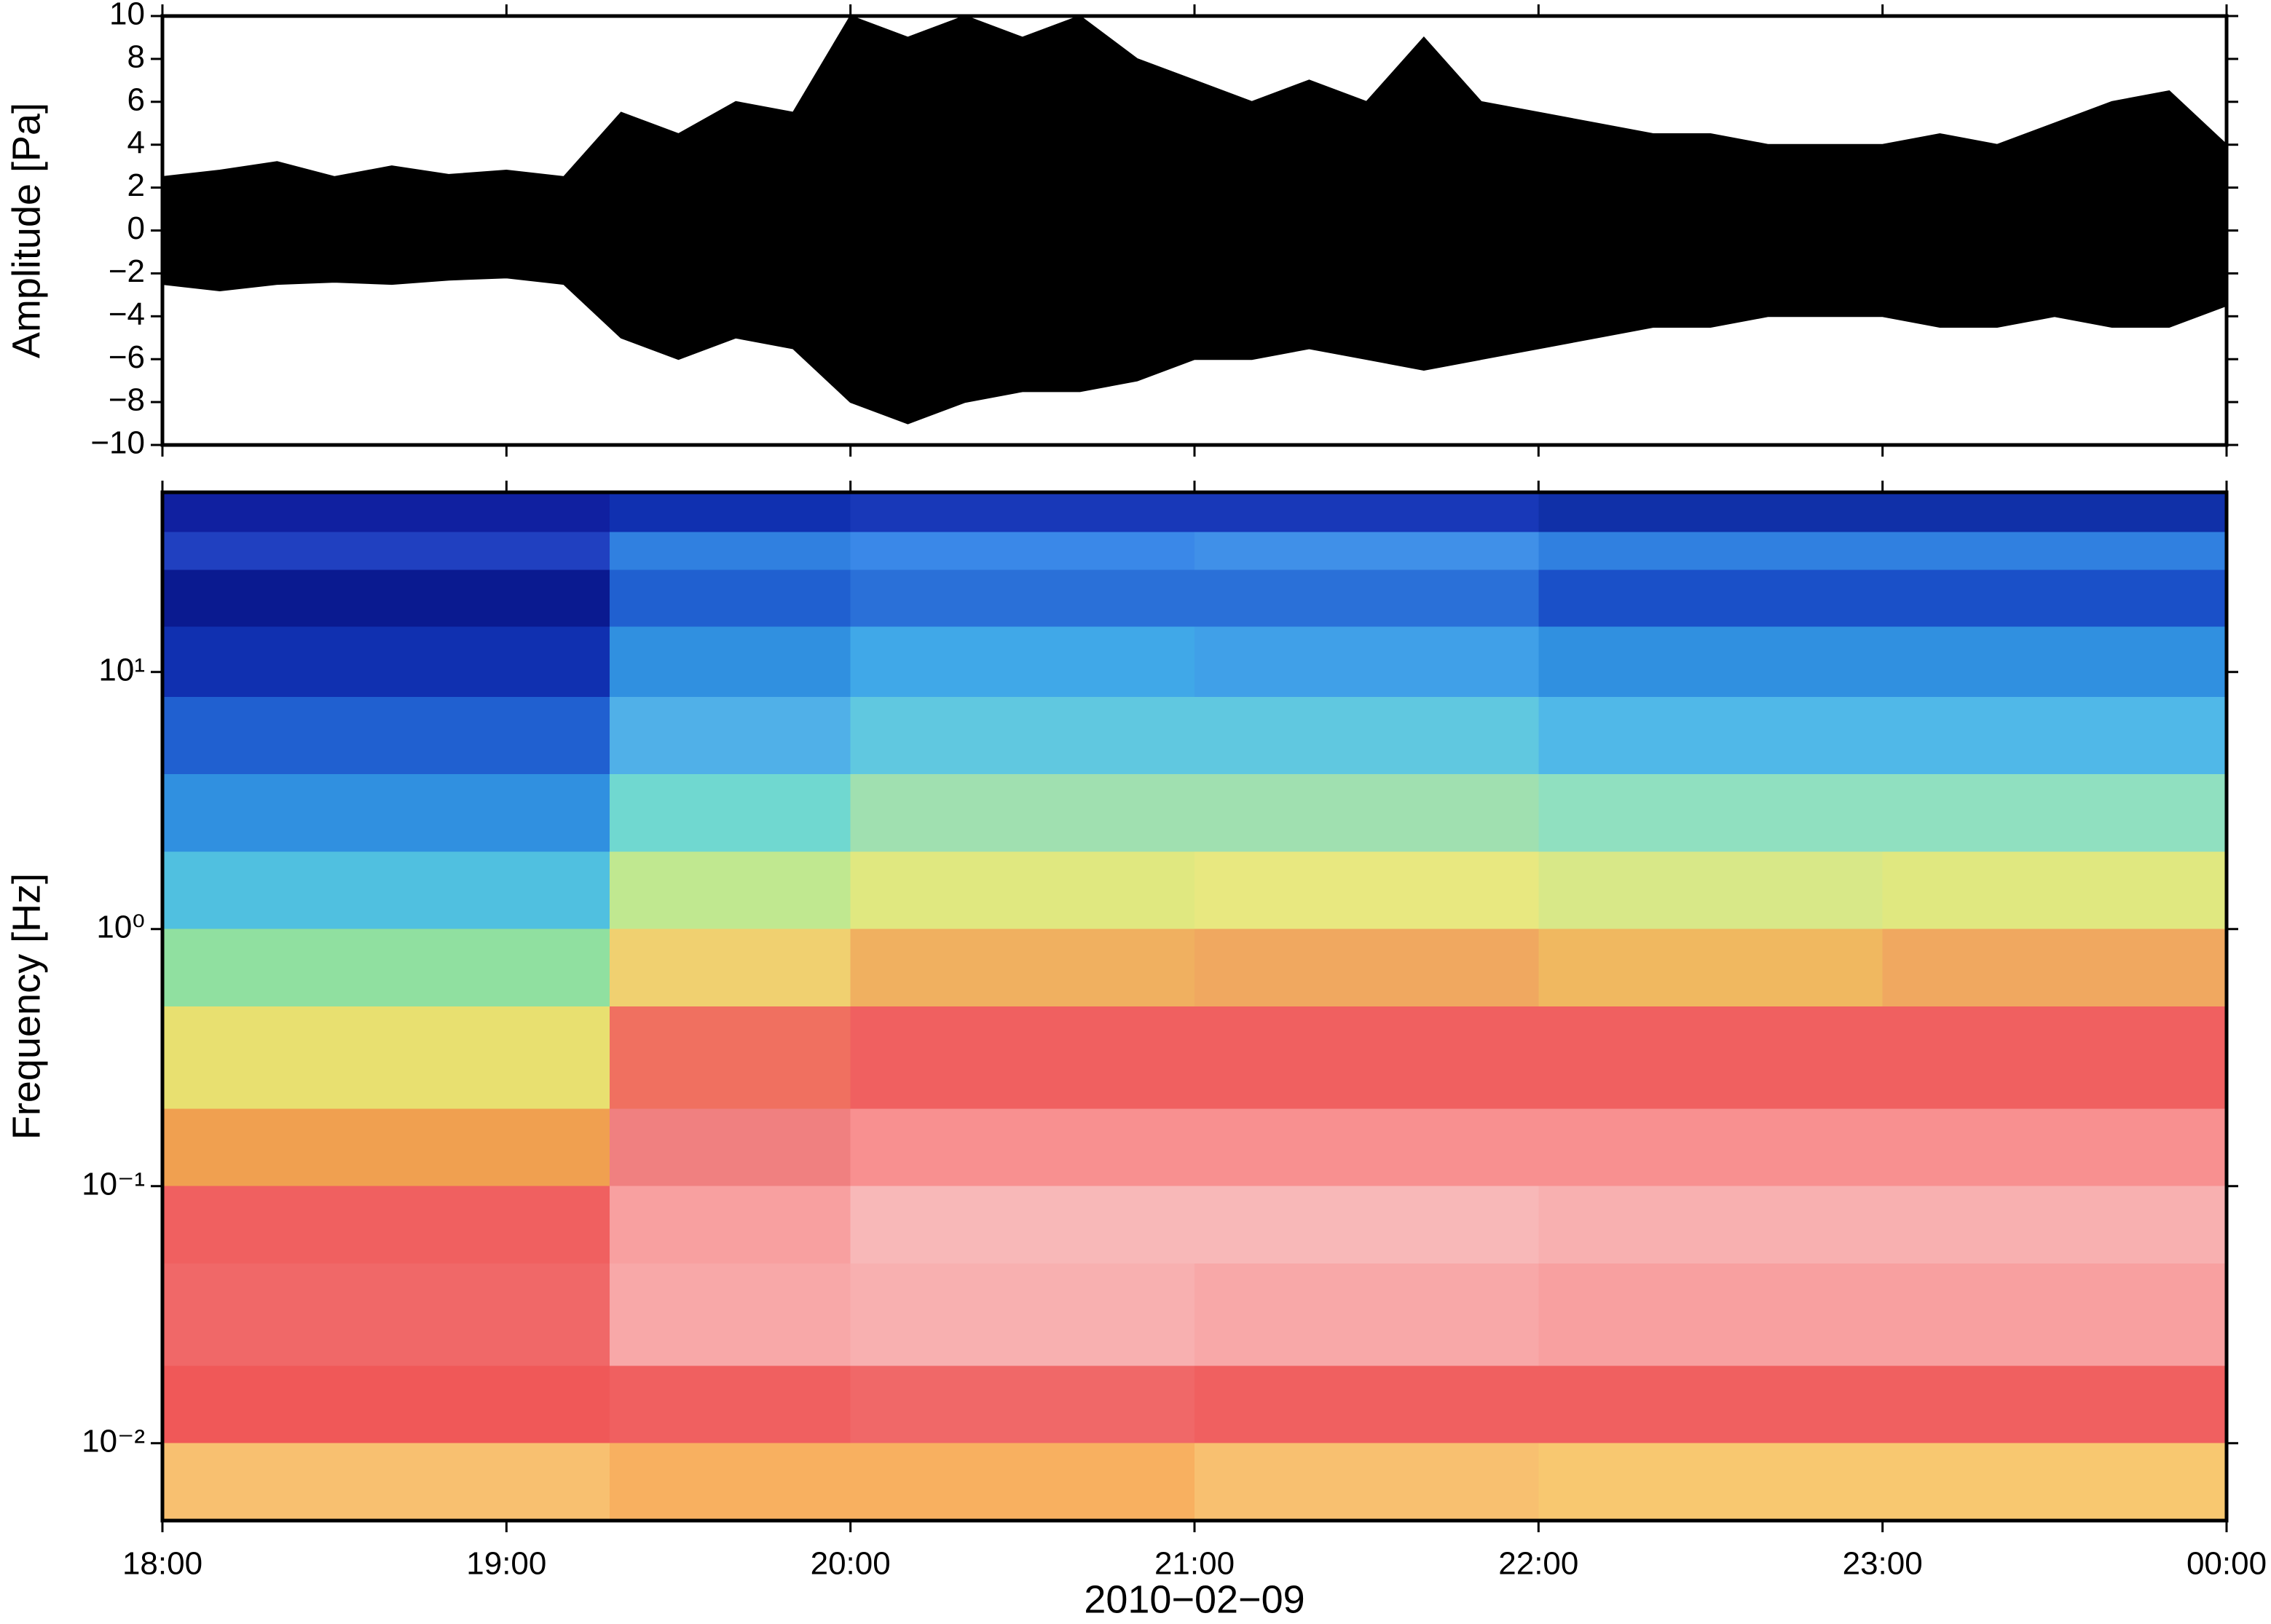  What do you see at coordinates (506, 1564) in the screenshot?
I see `x-tick-label: 19:00` at bounding box center [506, 1564].